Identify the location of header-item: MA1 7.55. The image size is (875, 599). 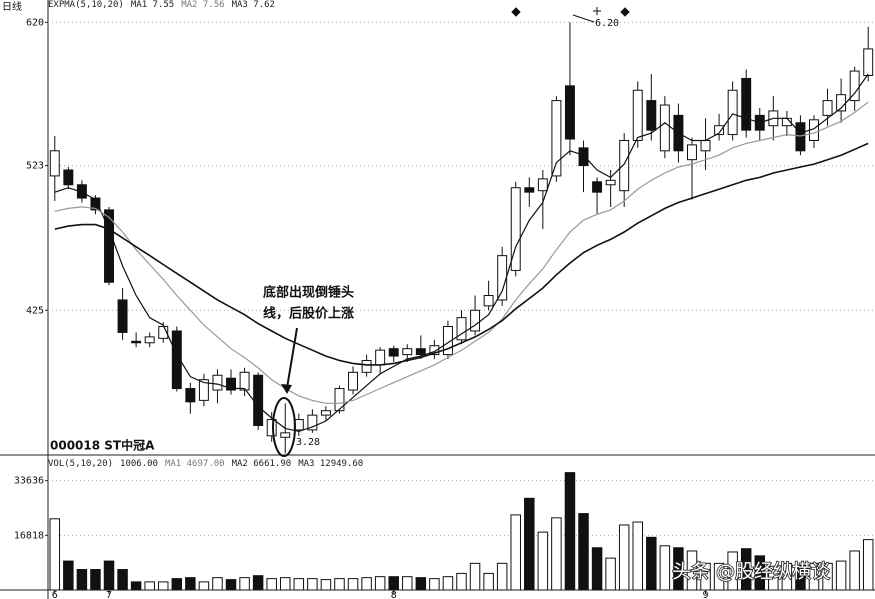
(152, 5).